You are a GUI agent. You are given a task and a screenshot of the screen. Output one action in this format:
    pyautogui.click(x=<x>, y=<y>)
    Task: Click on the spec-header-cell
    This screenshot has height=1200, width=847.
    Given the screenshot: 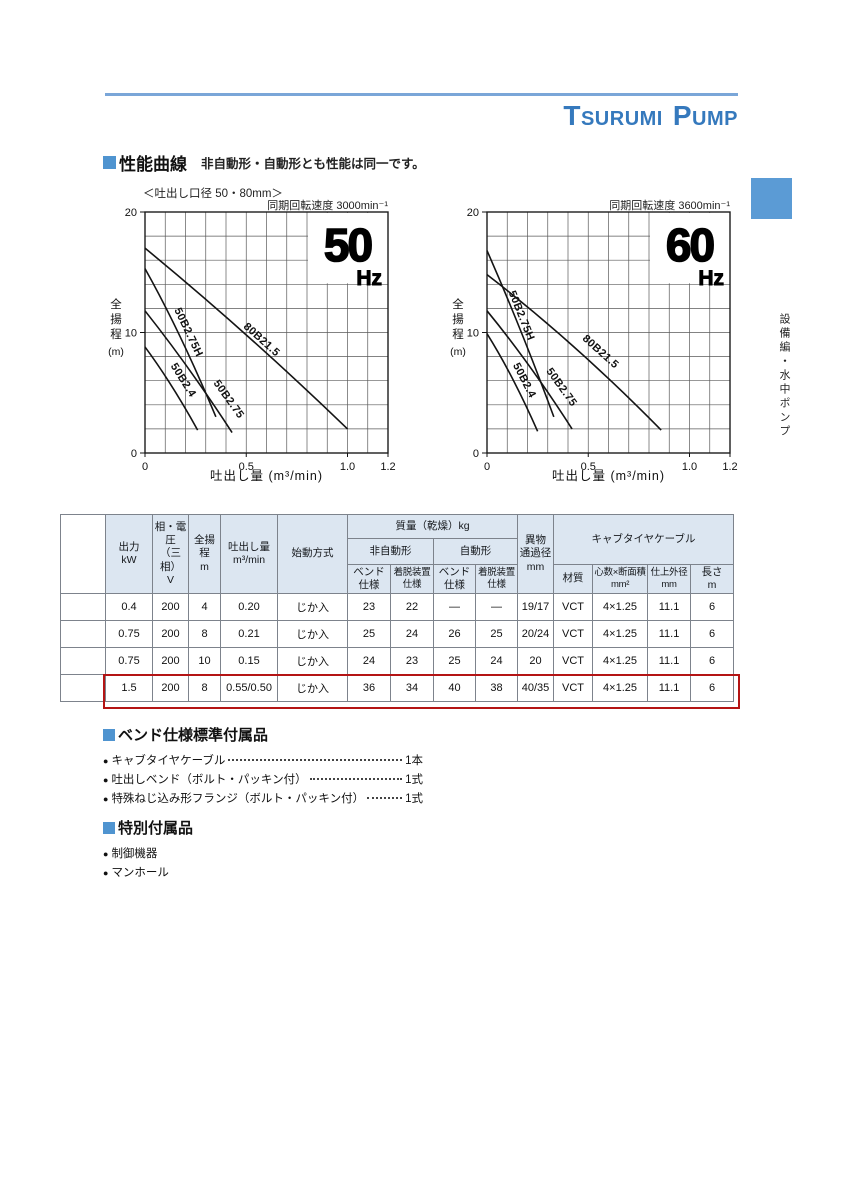 What is the action you would take?
    pyautogui.click(x=83, y=554)
    